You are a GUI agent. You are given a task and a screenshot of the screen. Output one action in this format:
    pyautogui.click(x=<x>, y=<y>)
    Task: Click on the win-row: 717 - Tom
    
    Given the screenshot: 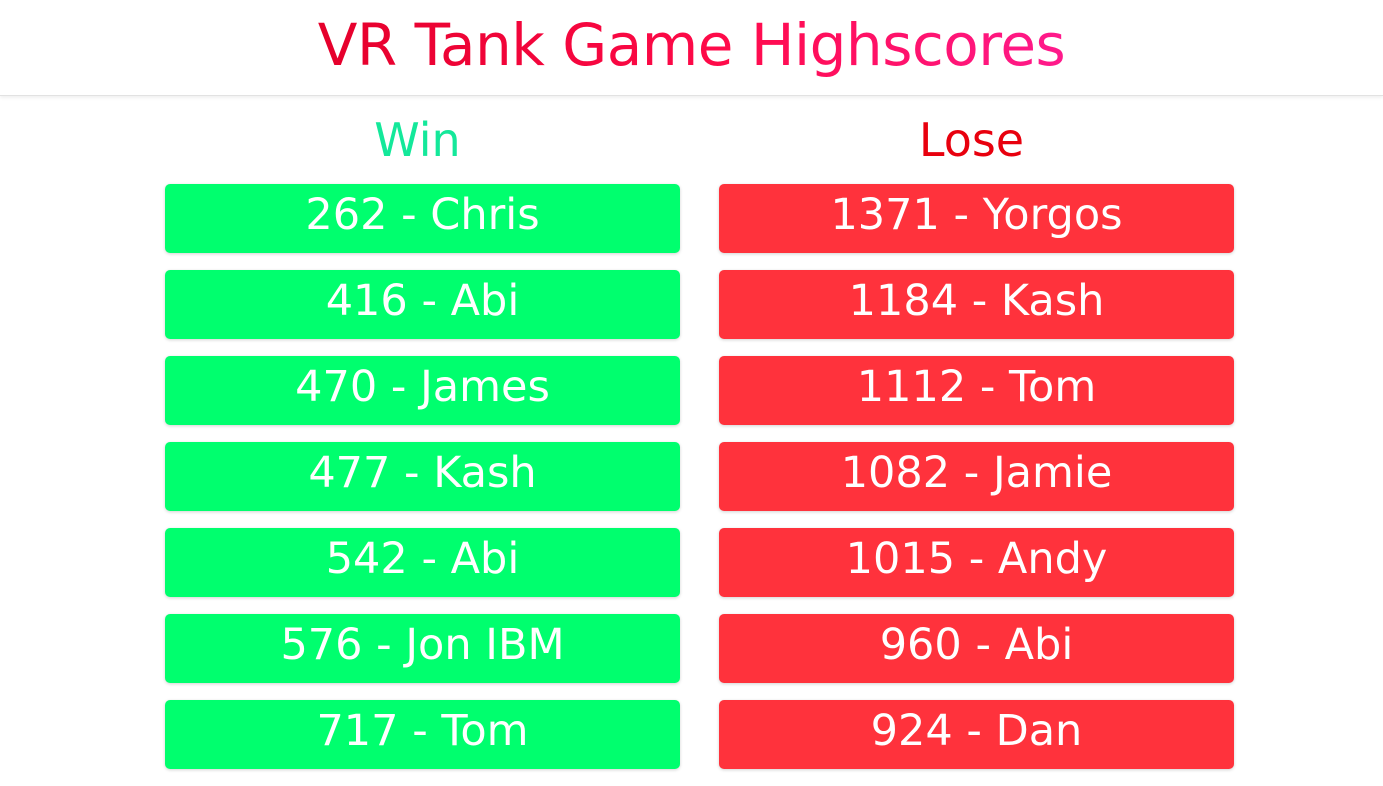 What is the action you would take?
    pyautogui.click(x=422, y=734)
    